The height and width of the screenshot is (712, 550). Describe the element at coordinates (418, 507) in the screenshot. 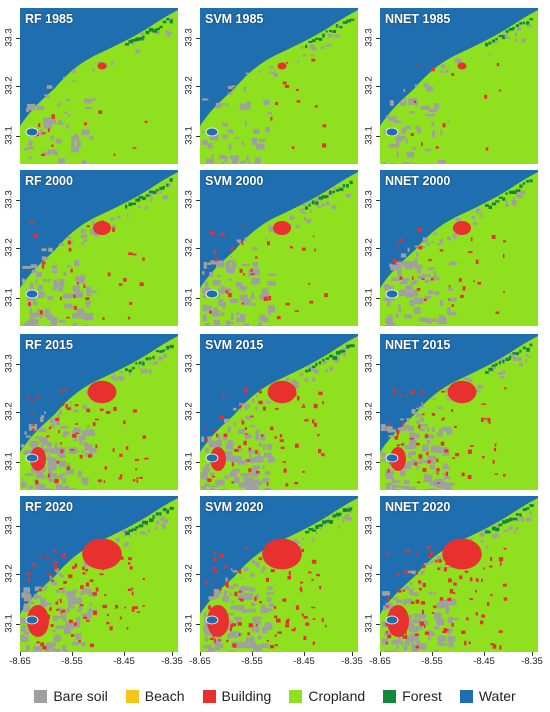

I see `panel-title: NNET 2020` at that location.